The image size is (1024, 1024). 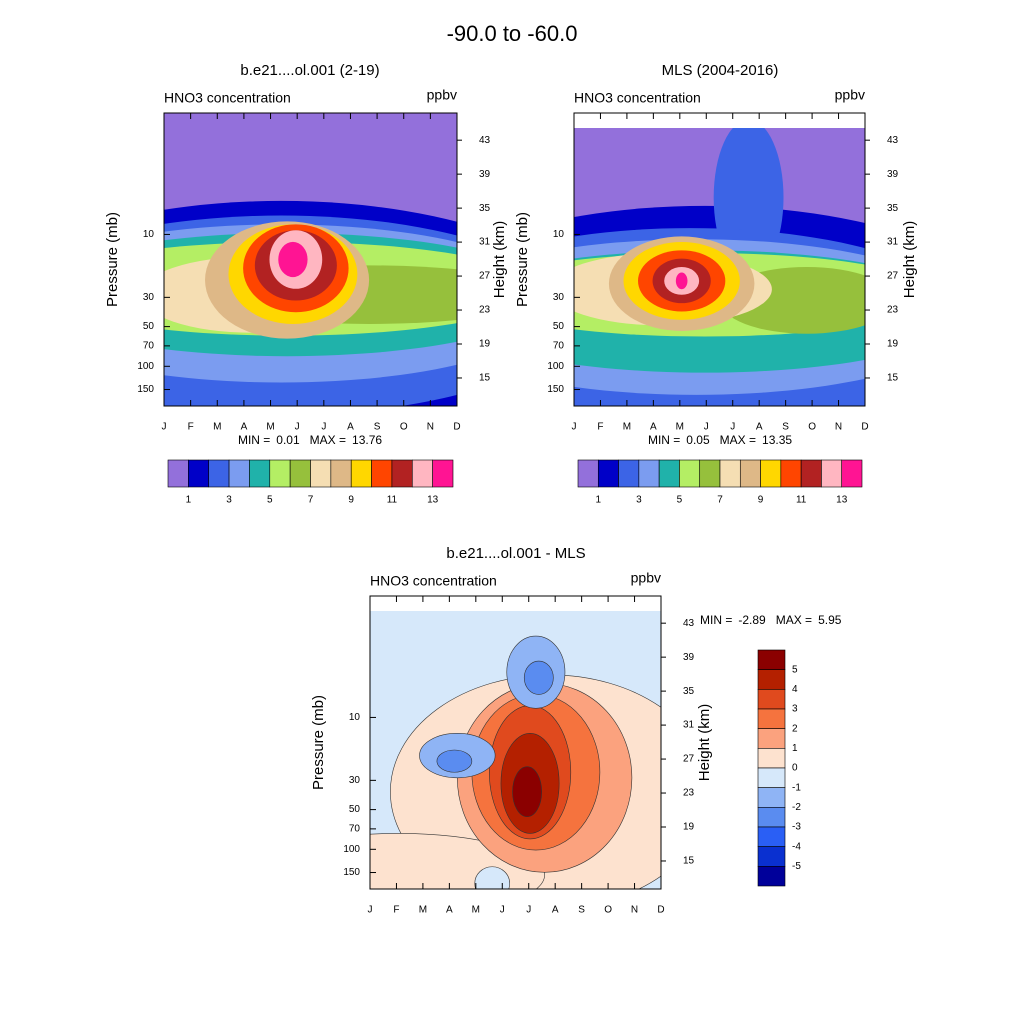 What do you see at coordinates (893, 310) in the screenshot?
I see `y2-tick-label: 23` at bounding box center [893, 310].